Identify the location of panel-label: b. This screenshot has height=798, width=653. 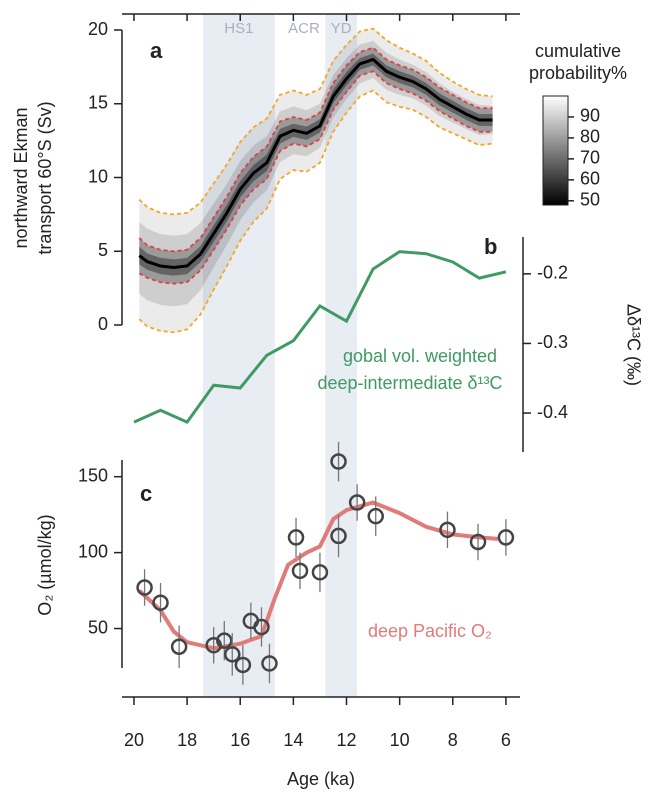
(490, 246).